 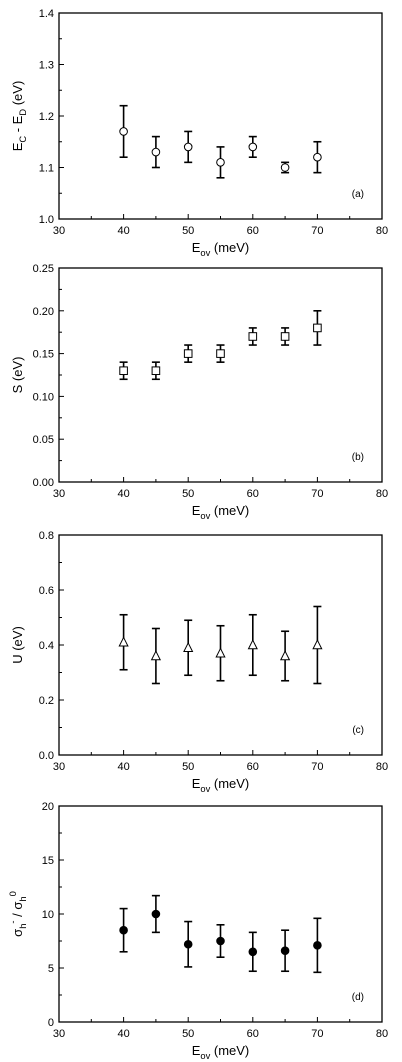 What do you see at coordinates (46, 646) in the screenshot?
I see `panel-c-y-tick-label: 0.4` at bounding box center [46, 646].